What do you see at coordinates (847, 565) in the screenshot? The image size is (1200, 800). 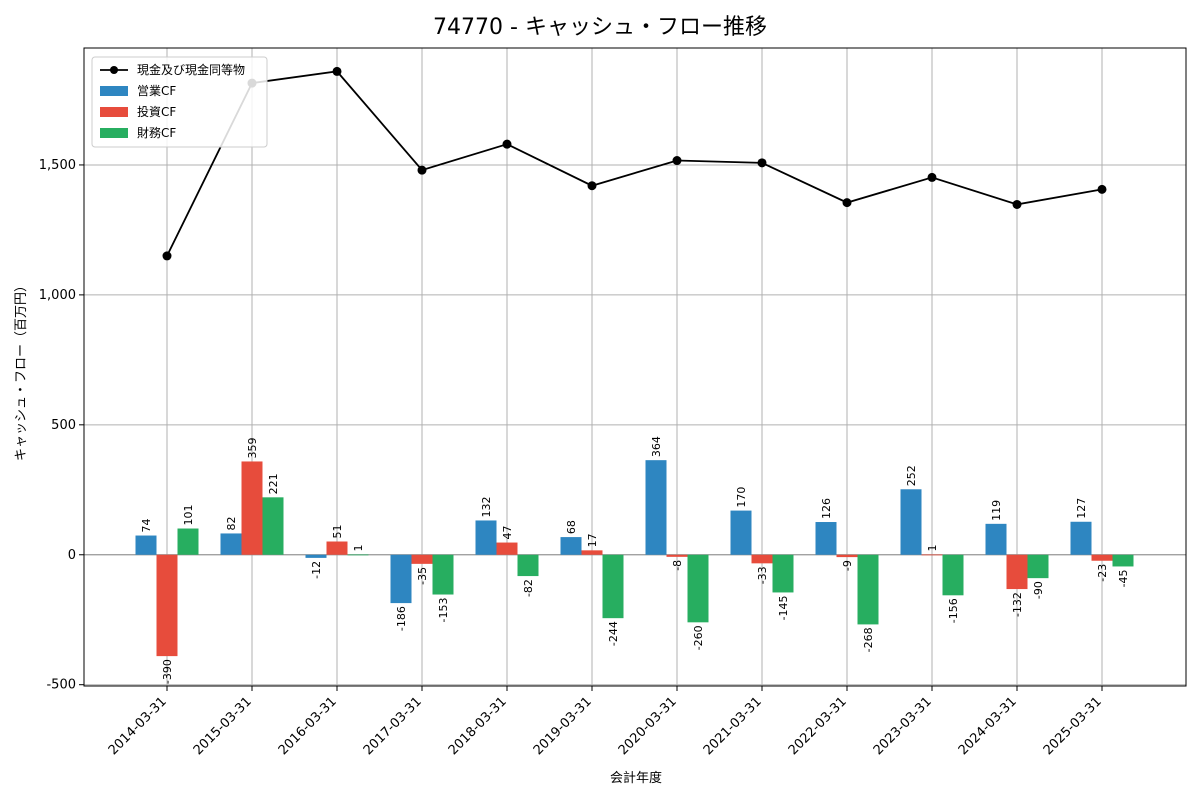 I see `bar-value-label: -9` at bounding box center [847, 565].